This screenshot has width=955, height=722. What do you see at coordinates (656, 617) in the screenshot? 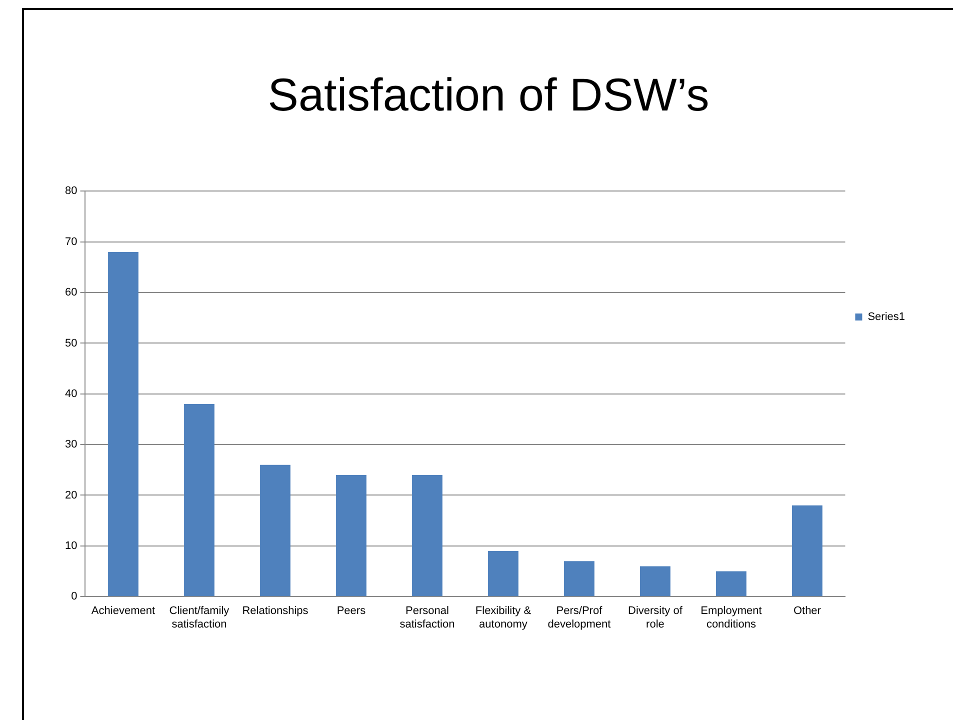
I see `x-tick-label: Diversity of role` at bounding box center [656, 617].